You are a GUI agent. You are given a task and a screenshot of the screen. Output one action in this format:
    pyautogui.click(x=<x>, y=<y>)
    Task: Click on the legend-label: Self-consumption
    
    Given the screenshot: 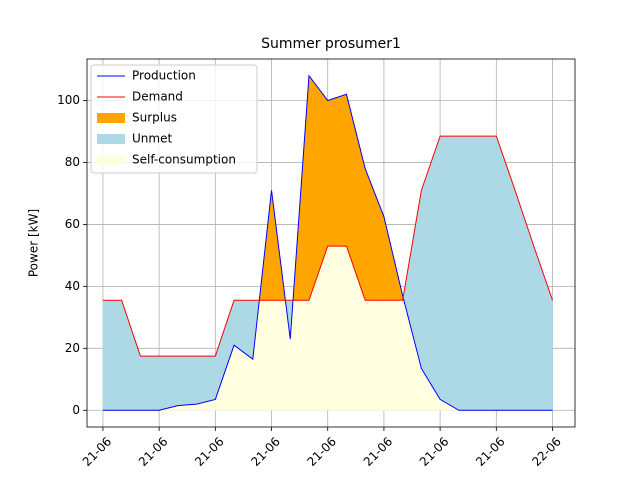 What is the action you would take?
    pyautogui.click(x=184, y=160)
    